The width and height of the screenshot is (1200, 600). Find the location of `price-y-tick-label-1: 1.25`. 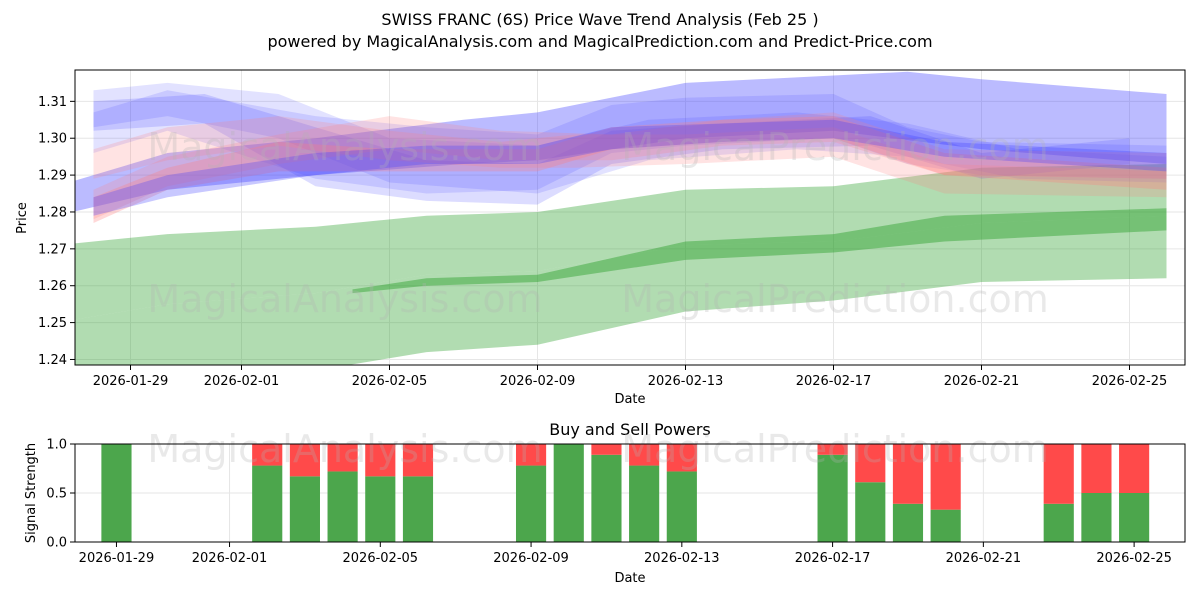

price-y-tick-label-1: 1.25 is located at coordinates (52, 323).